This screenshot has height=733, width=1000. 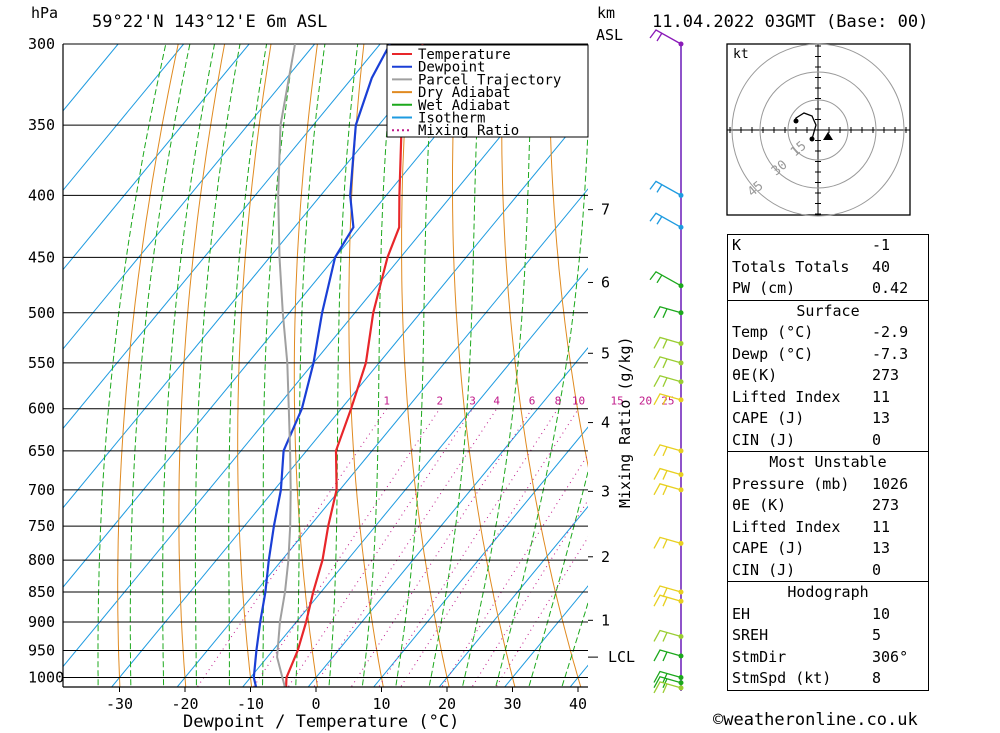 What do you see at coordinates (605, 557) in the screenshot?
I see `km-tick-label: 2` at bounding box center [605, 557].